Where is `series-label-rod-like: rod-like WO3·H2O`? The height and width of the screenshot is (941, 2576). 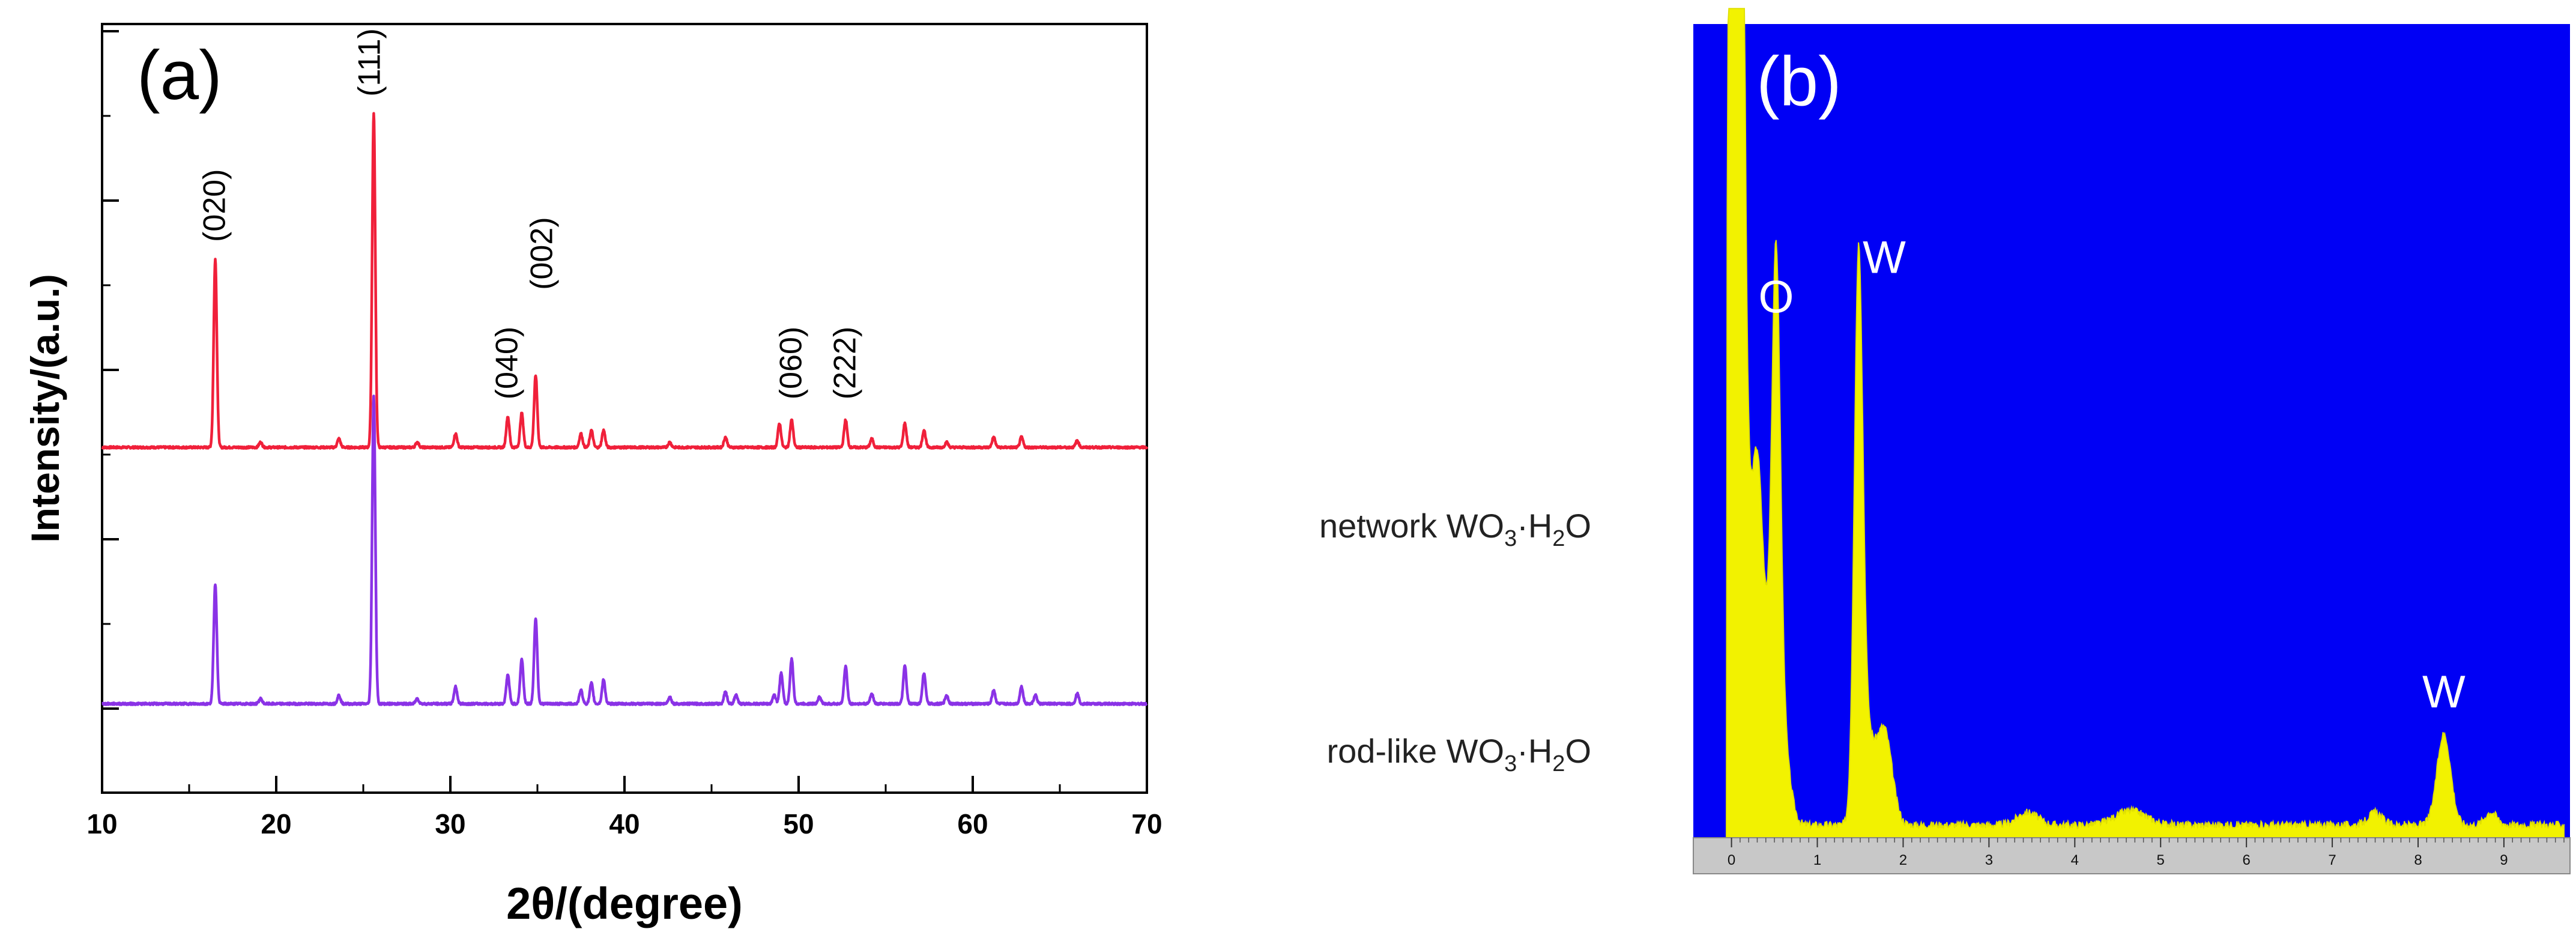 series-label-rod-like: rod-like WO3·H2O is located at coordinates (1458, 754).